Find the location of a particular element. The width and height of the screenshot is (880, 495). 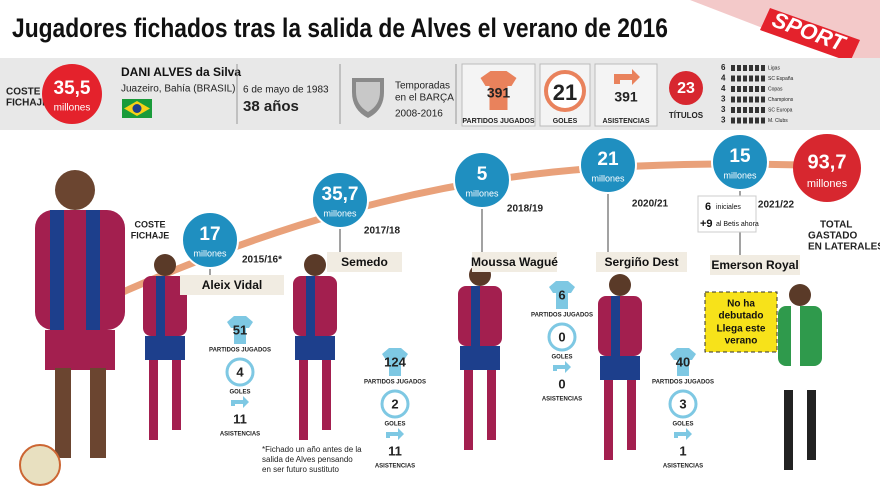

player-name: Emerson Royal is located at coordinates (754, 265).